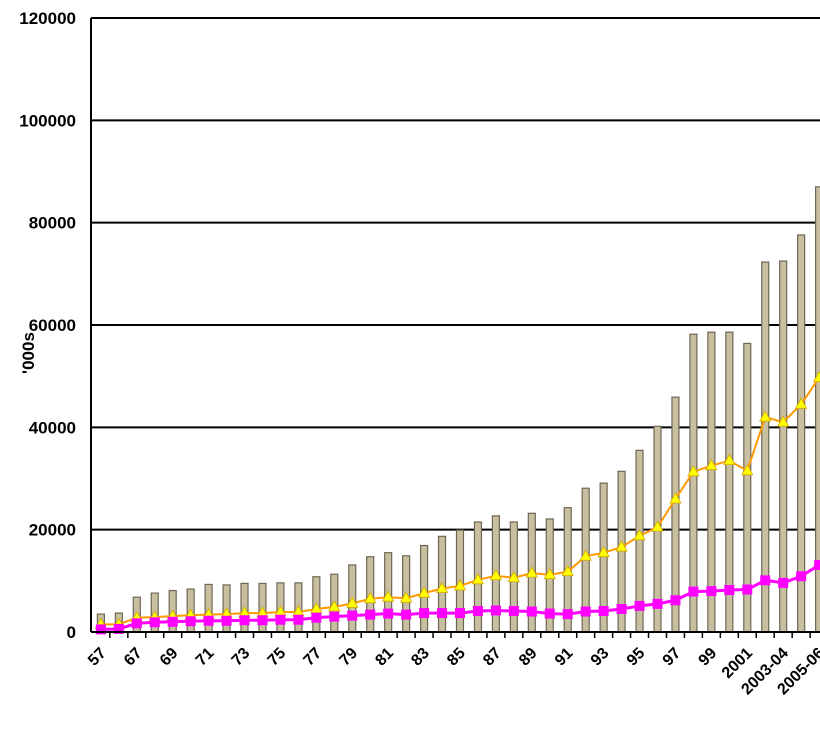 This screenshot has width=820, height=733. I want to click on x-tick-label: 71, so click(205, 657).